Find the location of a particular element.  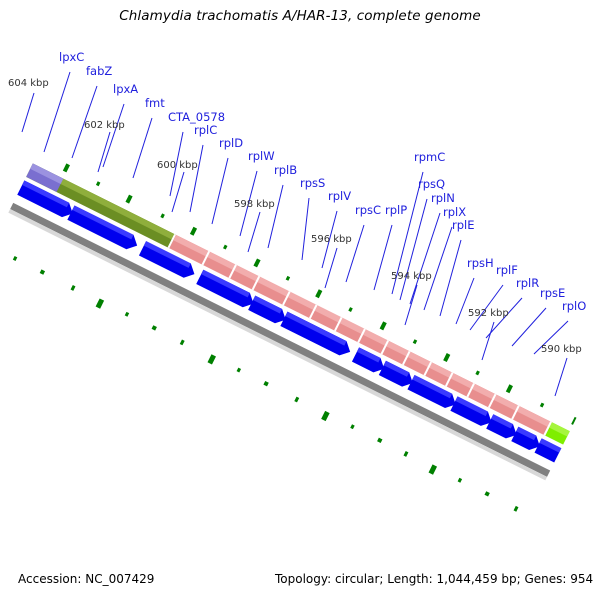

gene-label-rpsS: rpsS is located at coordinates (313, 183).